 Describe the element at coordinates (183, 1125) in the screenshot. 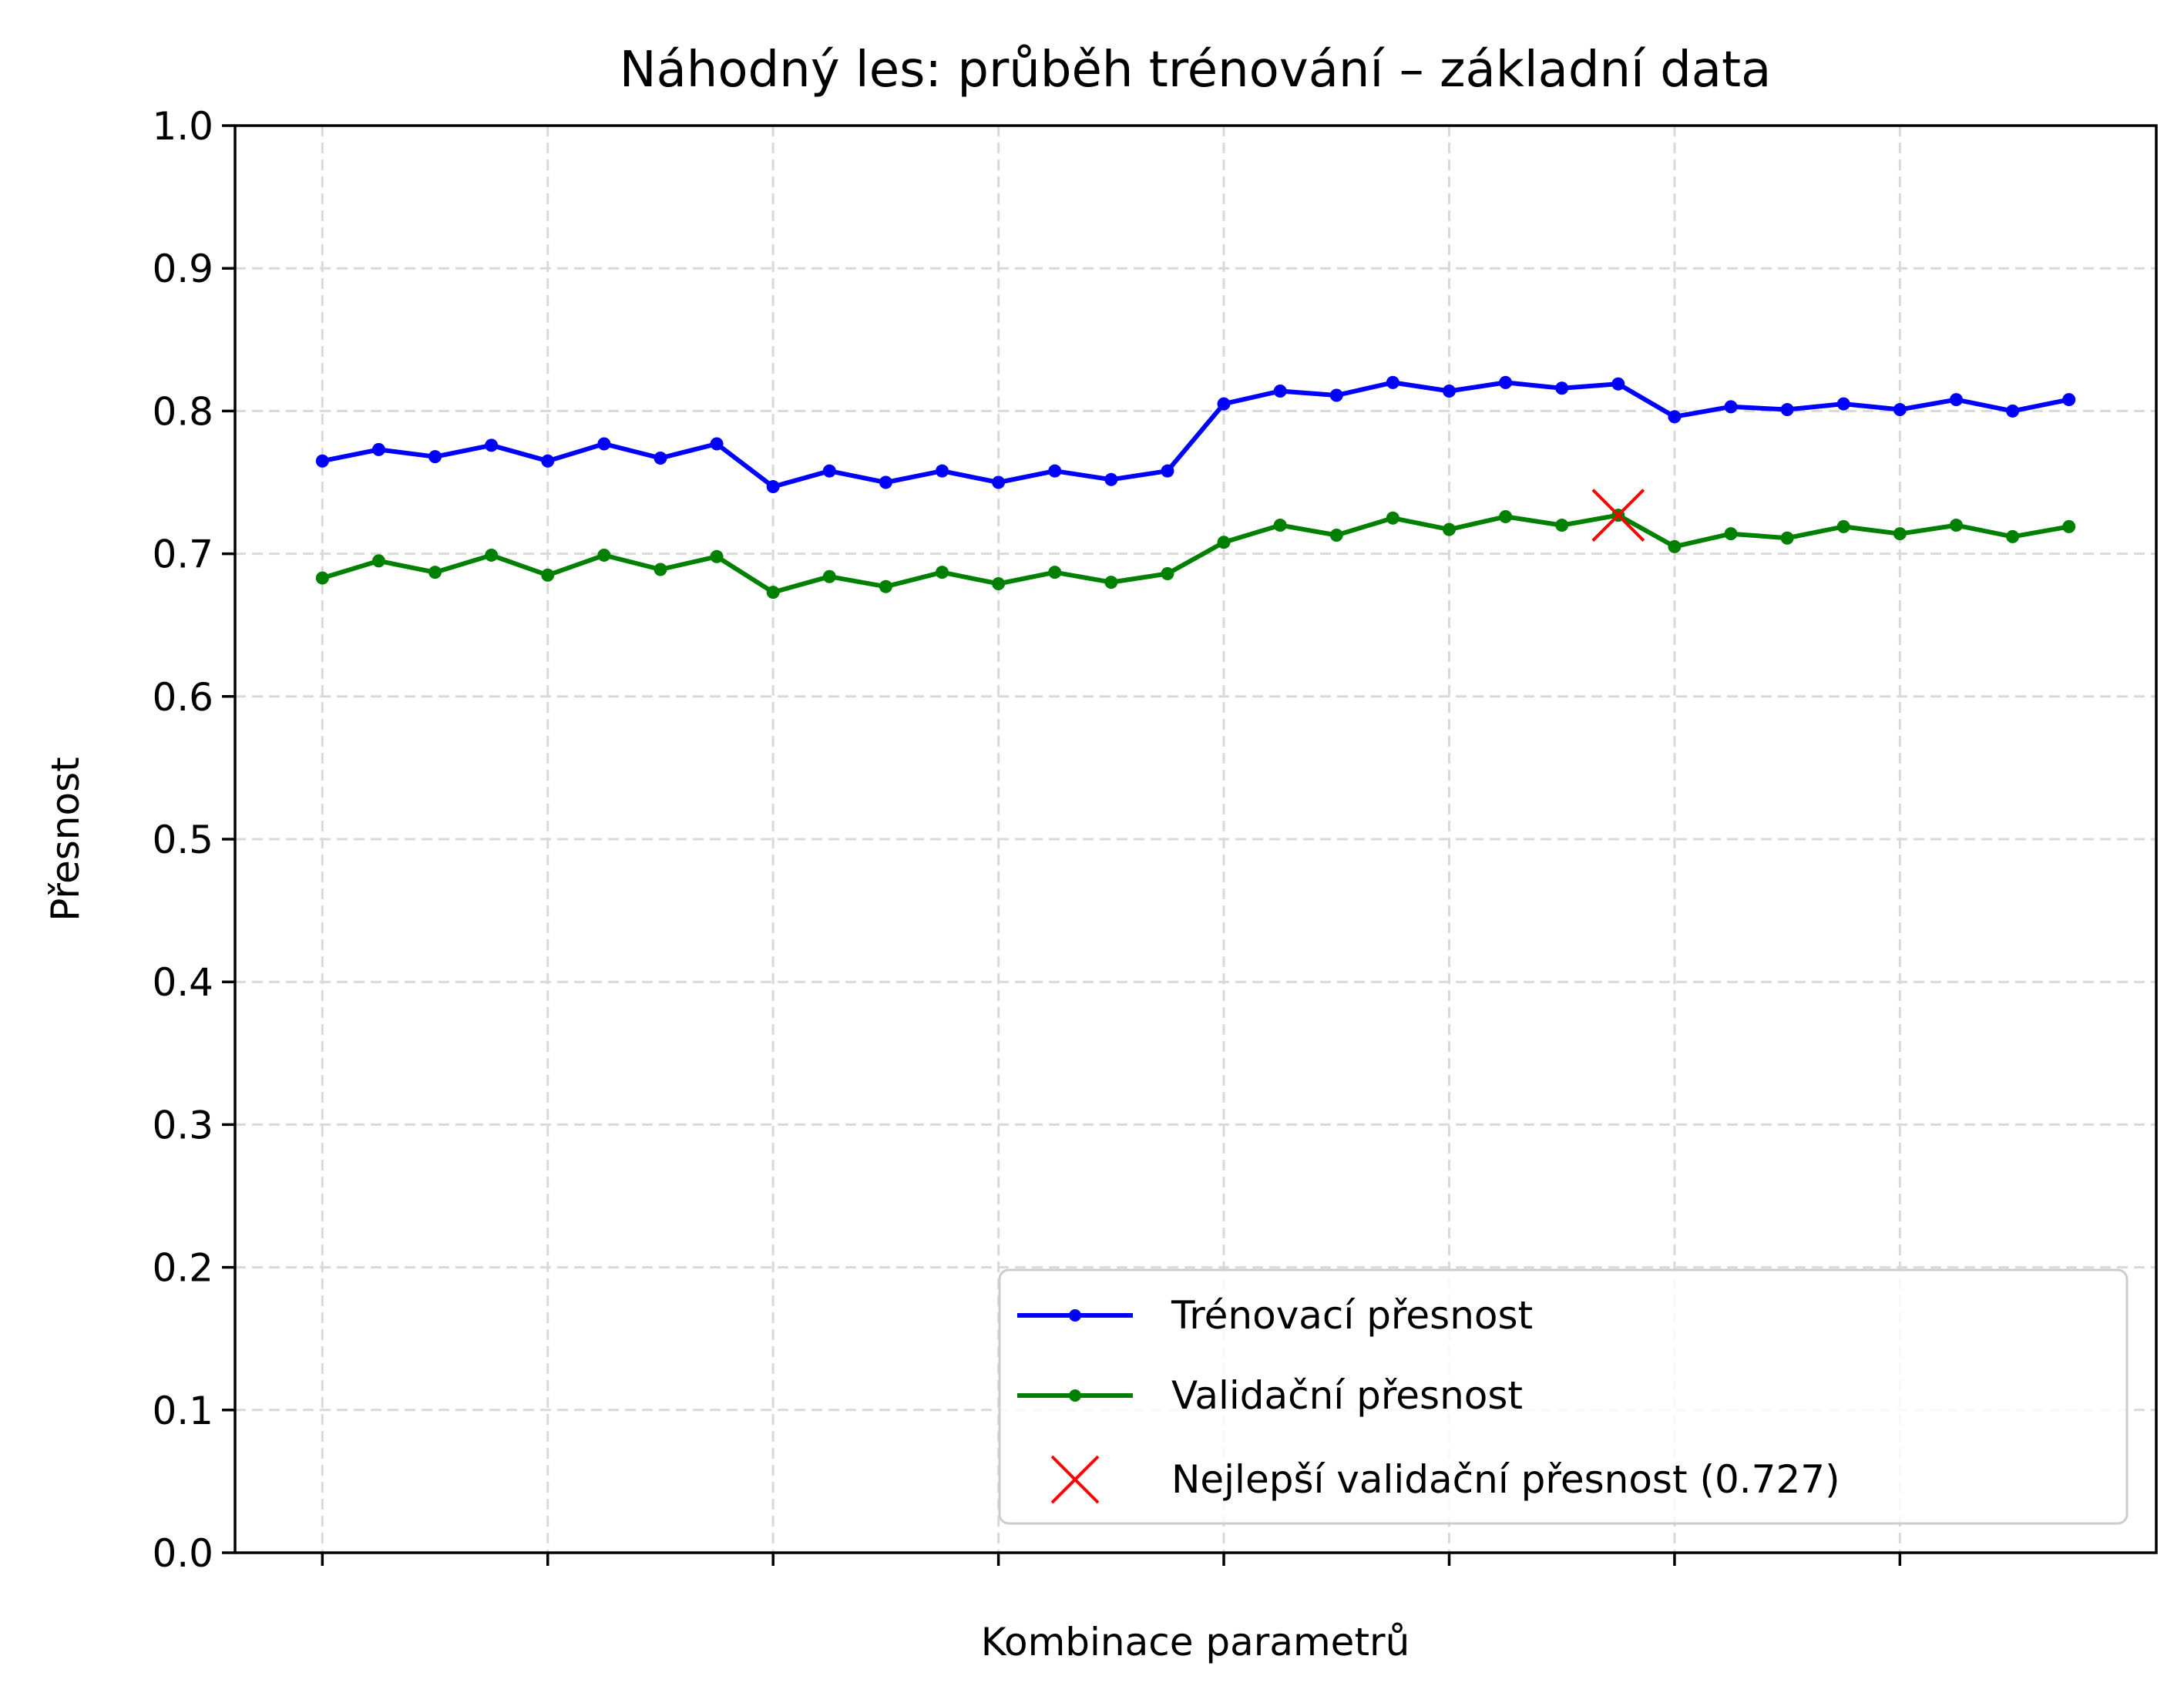

I see `y-tick-label: 0.3` at that location.